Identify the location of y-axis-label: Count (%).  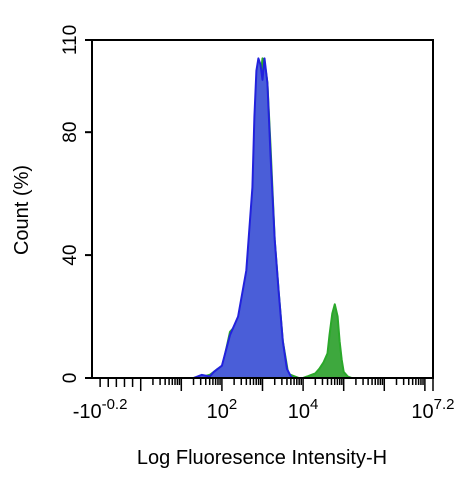
(22, 210).